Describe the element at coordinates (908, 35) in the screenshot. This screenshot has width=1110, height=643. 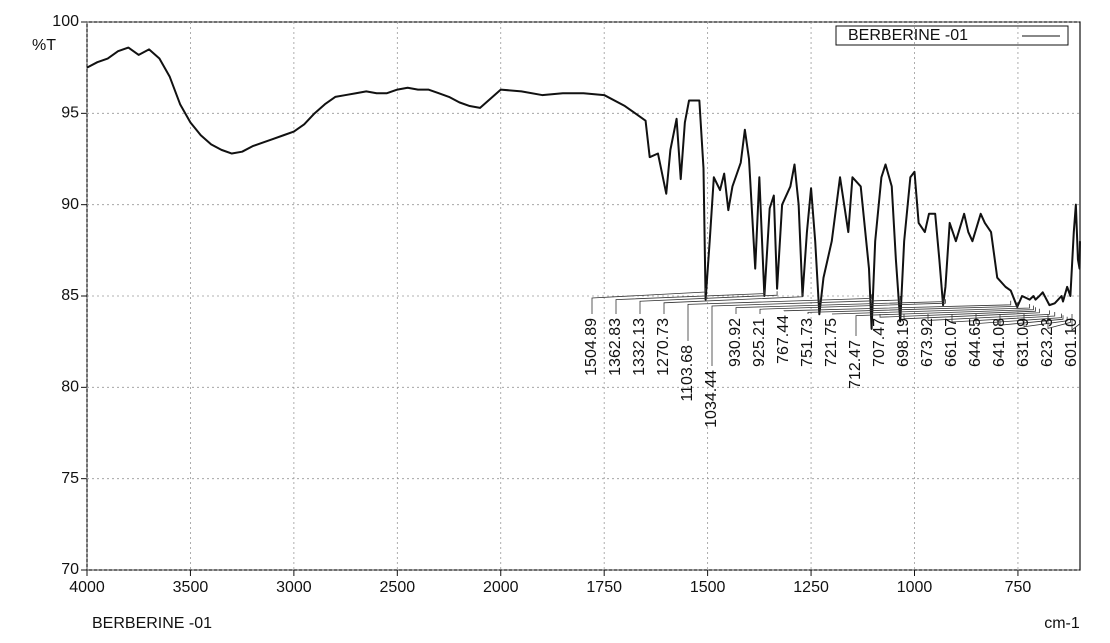
I see `legend-label: BERBERINE -01` at that location.